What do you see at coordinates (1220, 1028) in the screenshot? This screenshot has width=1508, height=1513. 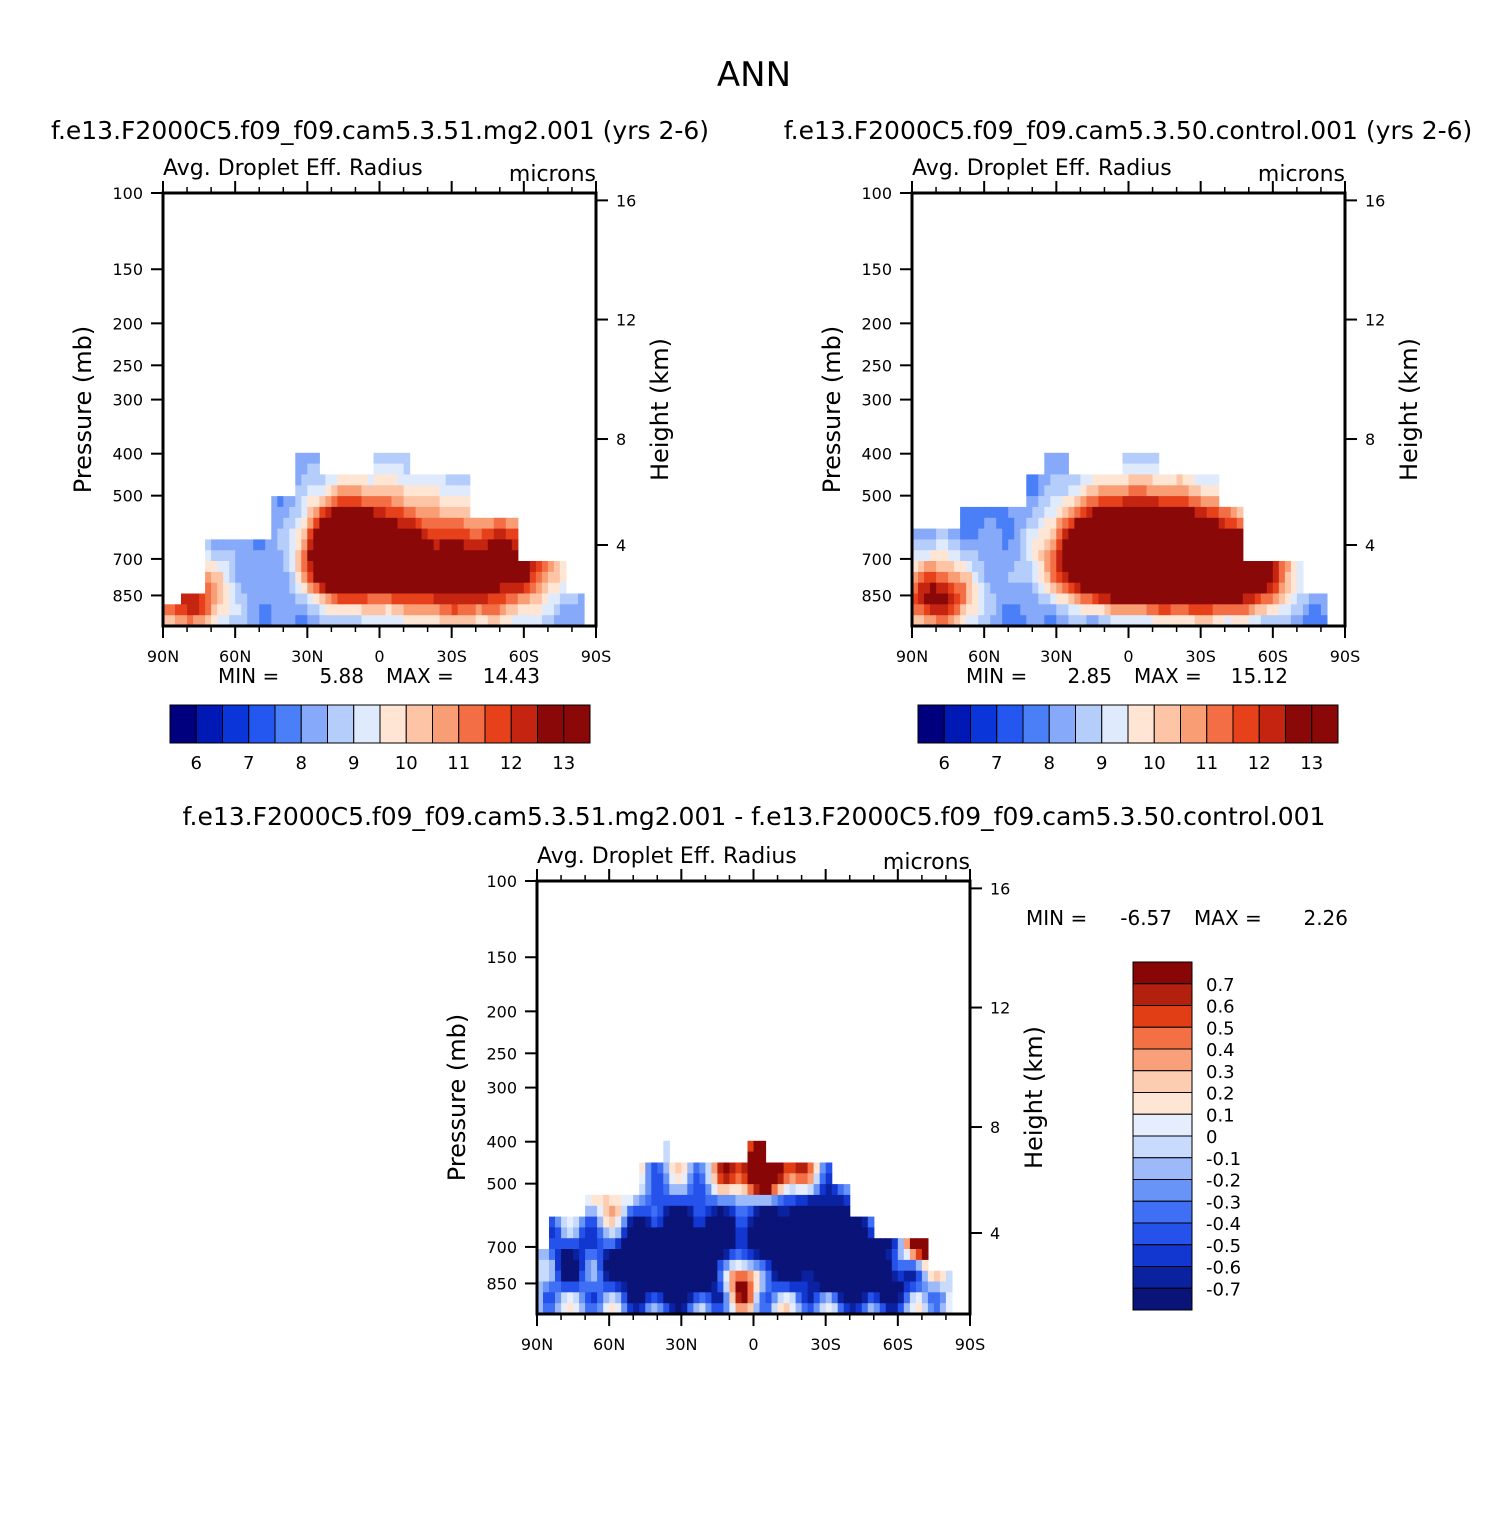 I see `colorbar-tick-label: 0.5` at bounding box center [1220, 1028].